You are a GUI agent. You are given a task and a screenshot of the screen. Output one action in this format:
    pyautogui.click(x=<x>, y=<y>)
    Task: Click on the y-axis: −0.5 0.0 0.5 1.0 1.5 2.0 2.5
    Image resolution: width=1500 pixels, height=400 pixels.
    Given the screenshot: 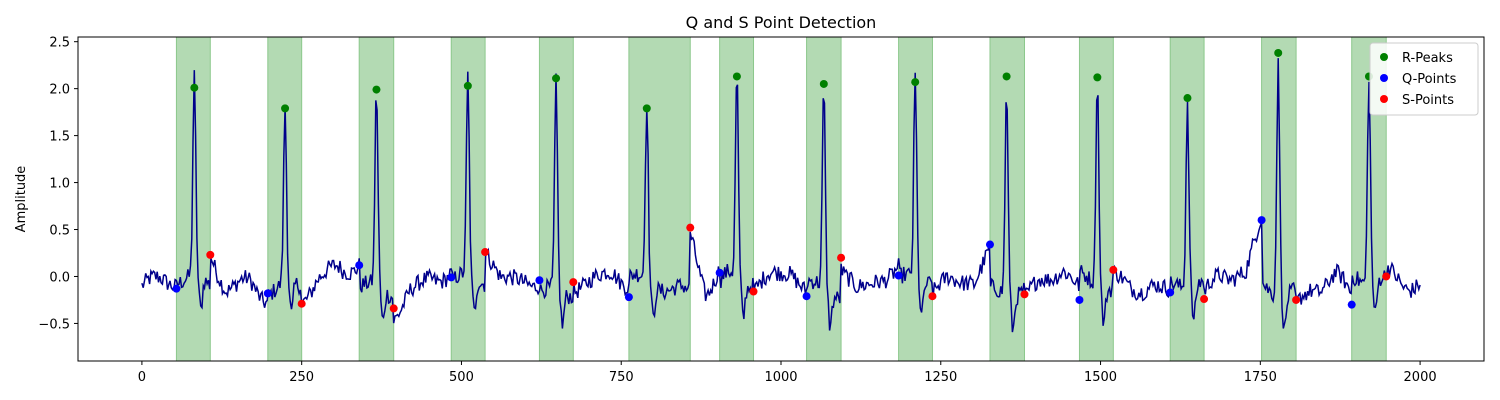 What is the action you would take?
    pyautogui.click(x=58, y=184)
    